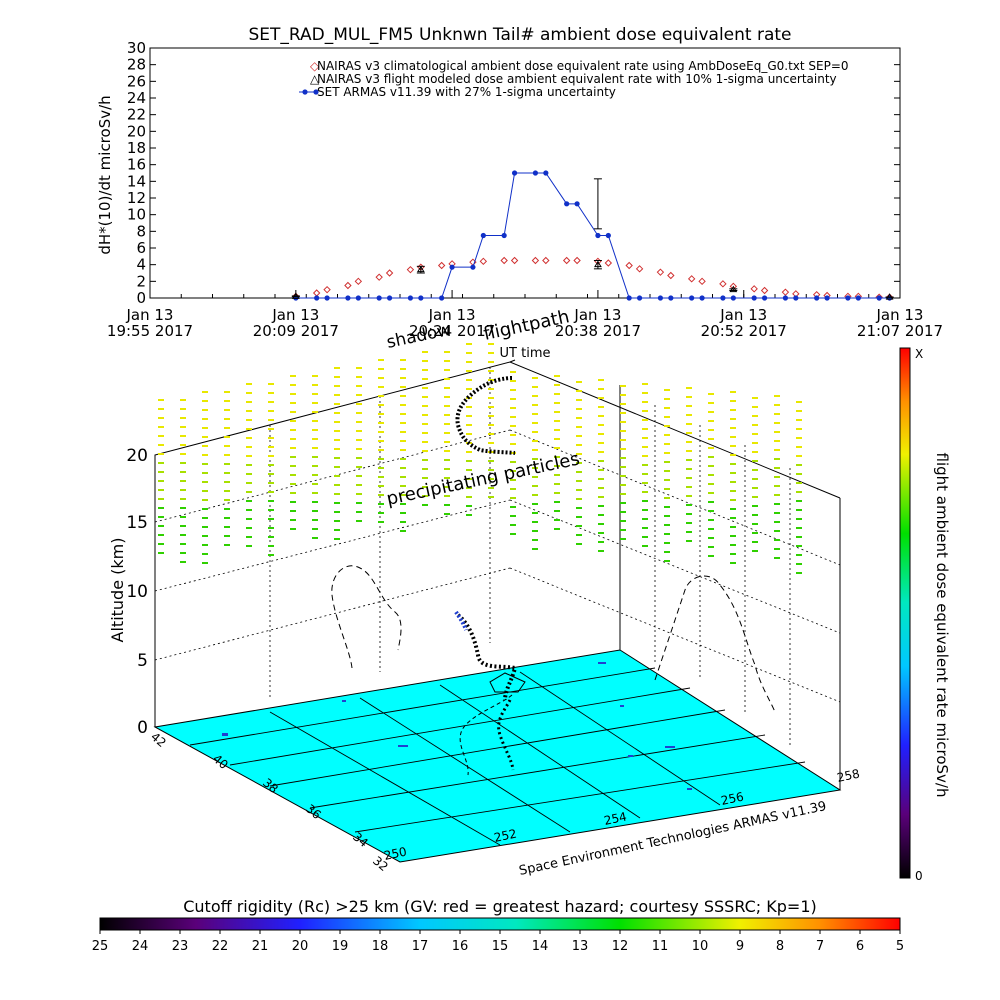  I want to click on longitude-tick-label: 254, so click(615, 818).